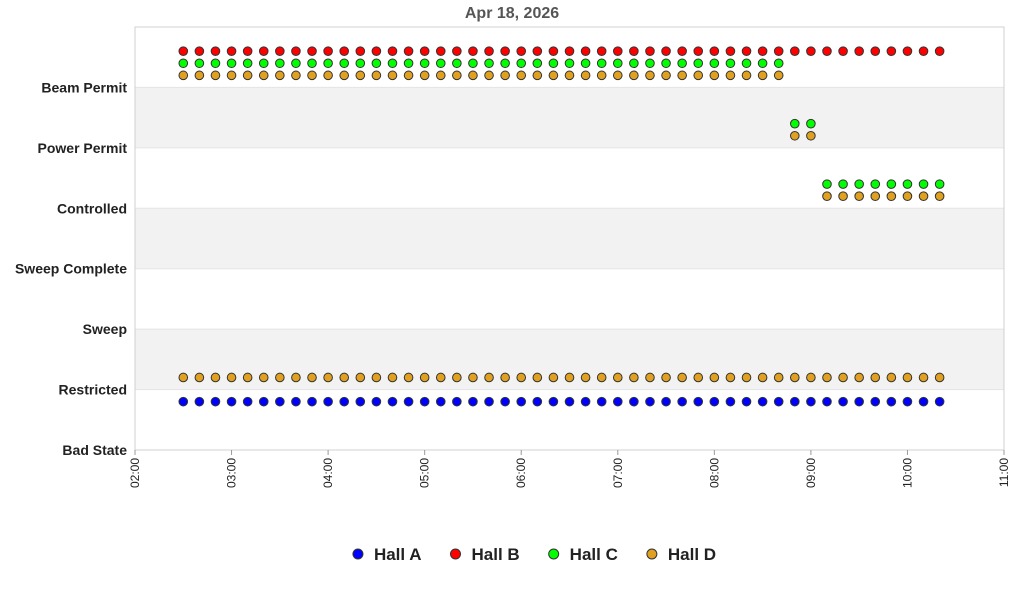 The width and height of the screenshot is (1024, 605). I want to click on y-tick-label: Beam Permit, so click(84, 87).